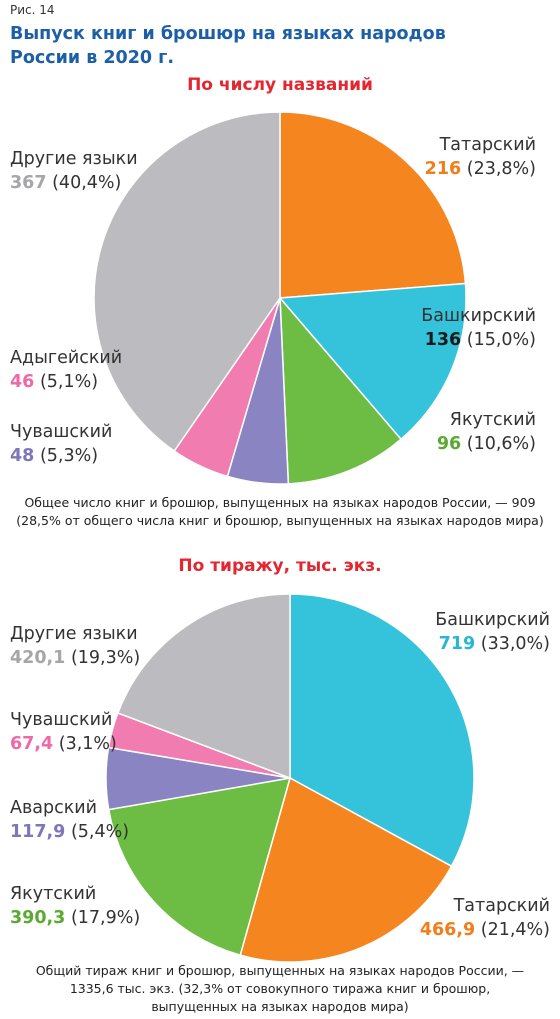  I want to click on note-line-3: выпущенных на языках народов мира), so click(280, 1006).